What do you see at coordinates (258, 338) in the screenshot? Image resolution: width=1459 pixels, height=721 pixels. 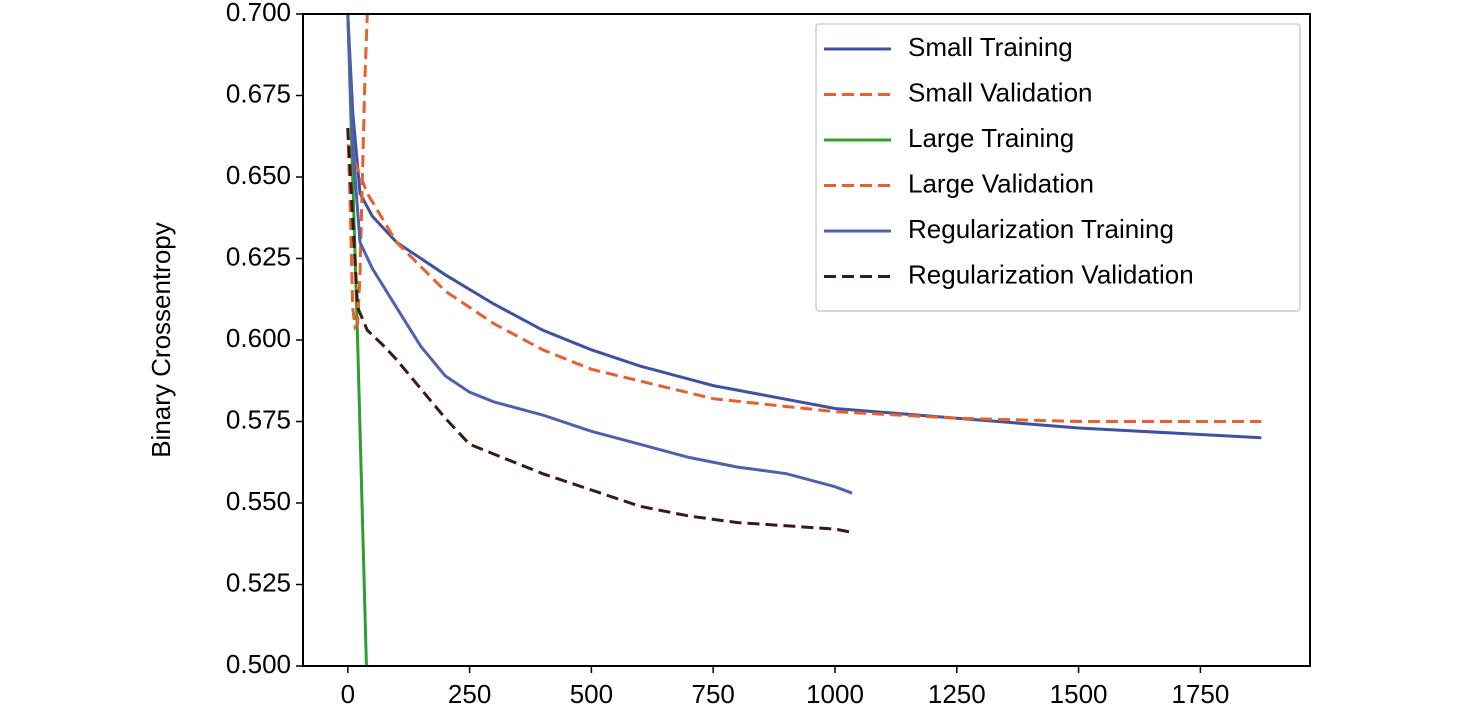 I see `y-tick-label: 0.600` at bounding box center [258, 338].